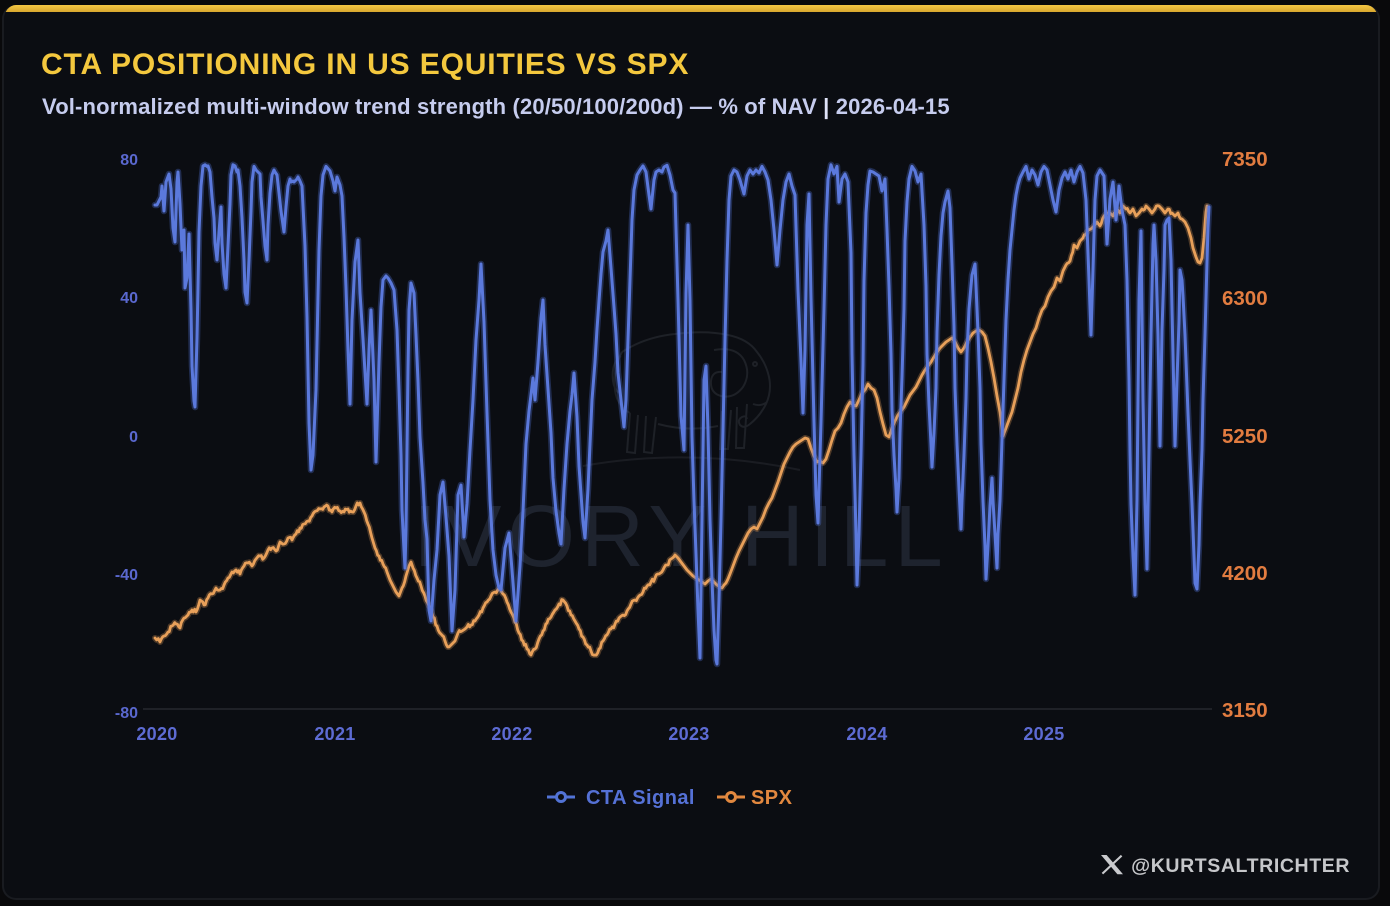 Image resolution: width=1390 pixels, height=906 pixels. Describe the element at coordinates (1240, 866) in the screenshot. I see `svg-text: @KURTSALTRICHTER` at that location.